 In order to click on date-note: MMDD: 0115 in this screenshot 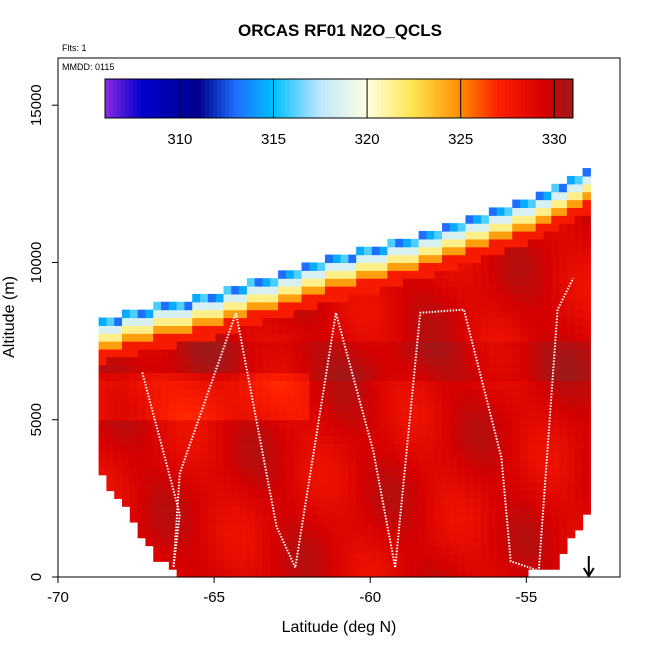, I will do `click(88, 67)`.